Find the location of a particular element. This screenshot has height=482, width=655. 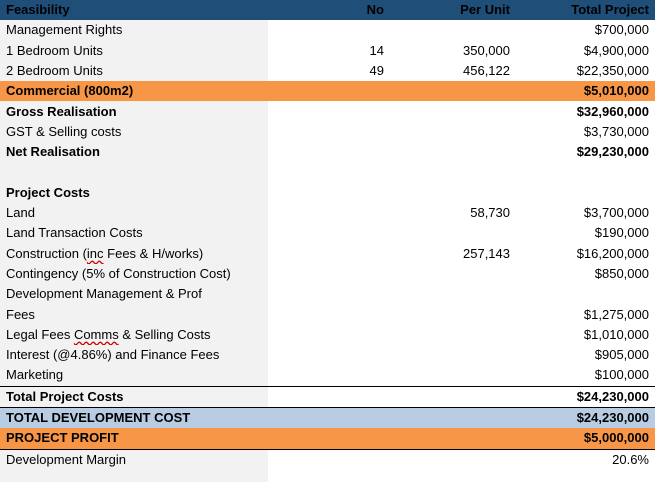

row-label: Gross Realisation is located at coordinates (61, 111).